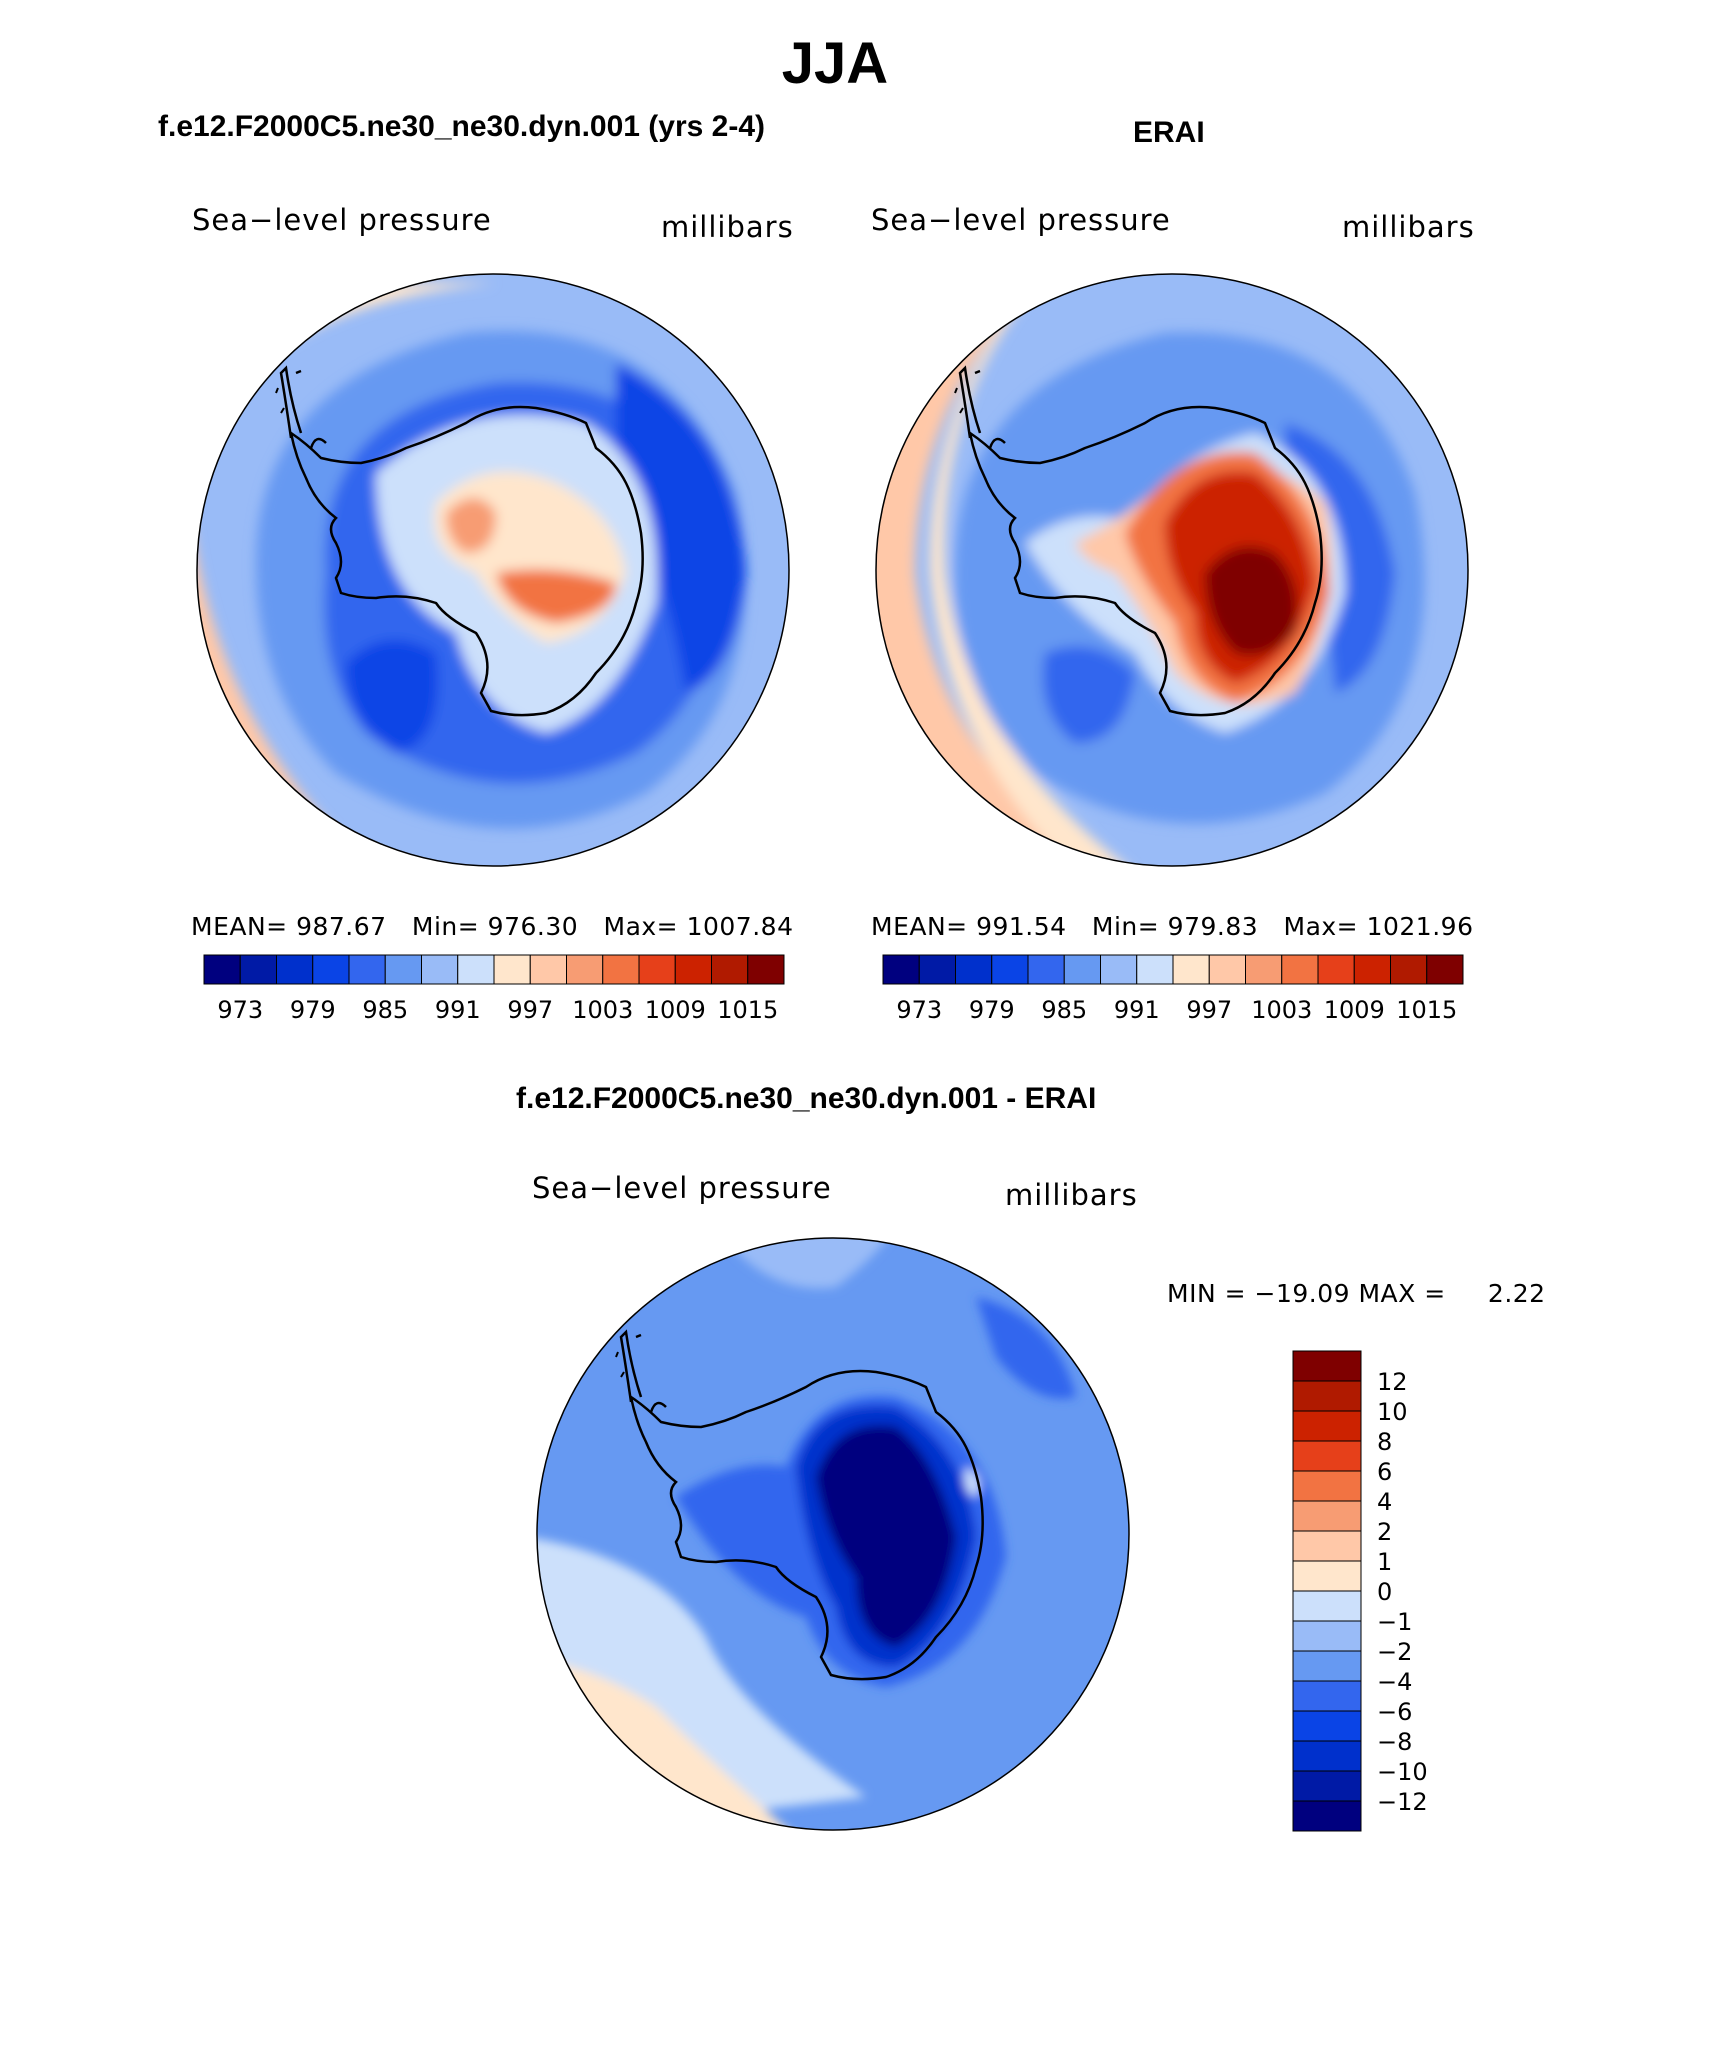  I want to click on map-outer-light, so click(1032, 570).